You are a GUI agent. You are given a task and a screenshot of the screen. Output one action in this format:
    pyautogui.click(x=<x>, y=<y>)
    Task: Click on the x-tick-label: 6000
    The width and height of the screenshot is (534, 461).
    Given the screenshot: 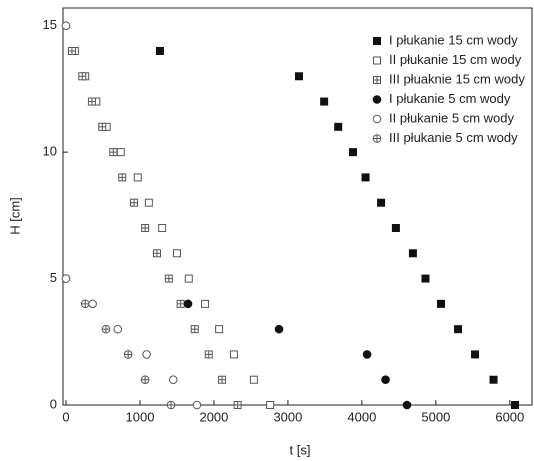 What is the action you would take?
    pyautogui.click(x=509, y=416)
    